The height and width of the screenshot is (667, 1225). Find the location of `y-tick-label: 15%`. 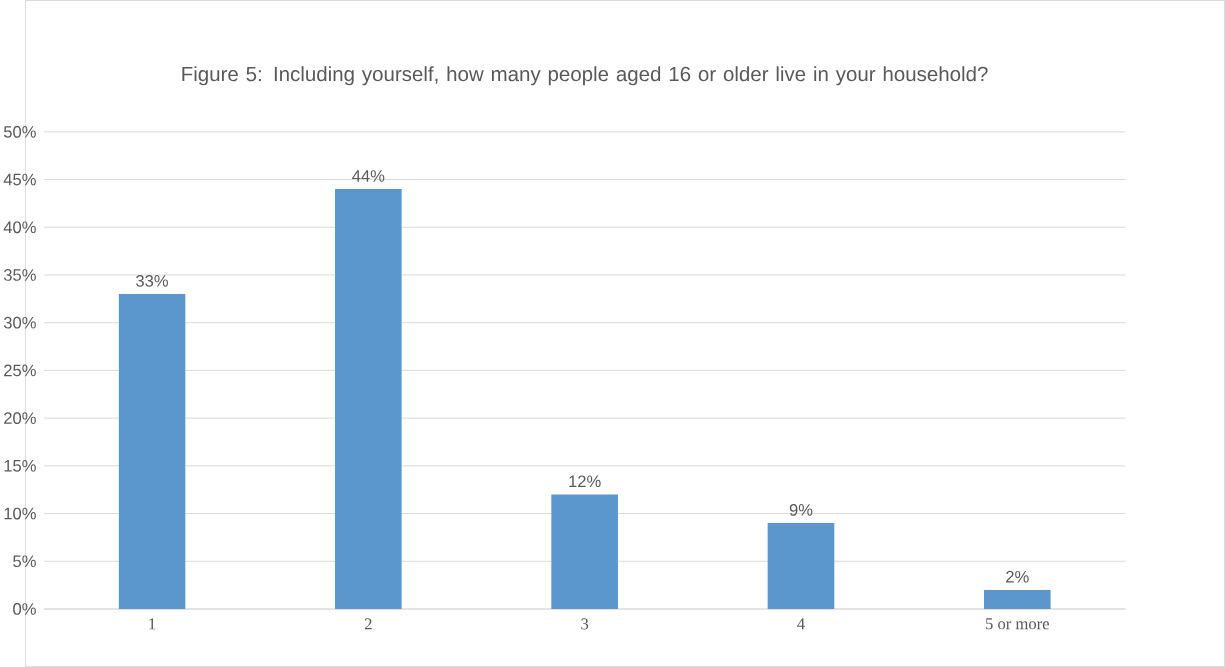

y-tick-label: 15% is located at coordinates (20, 465).